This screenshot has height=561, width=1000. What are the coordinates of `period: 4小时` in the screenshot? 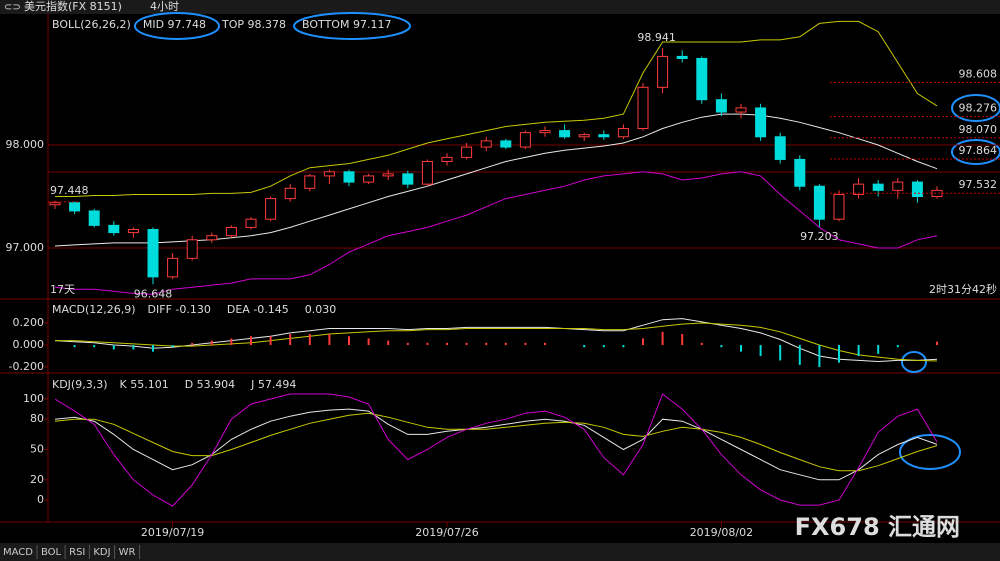 It's located at (164, 6).